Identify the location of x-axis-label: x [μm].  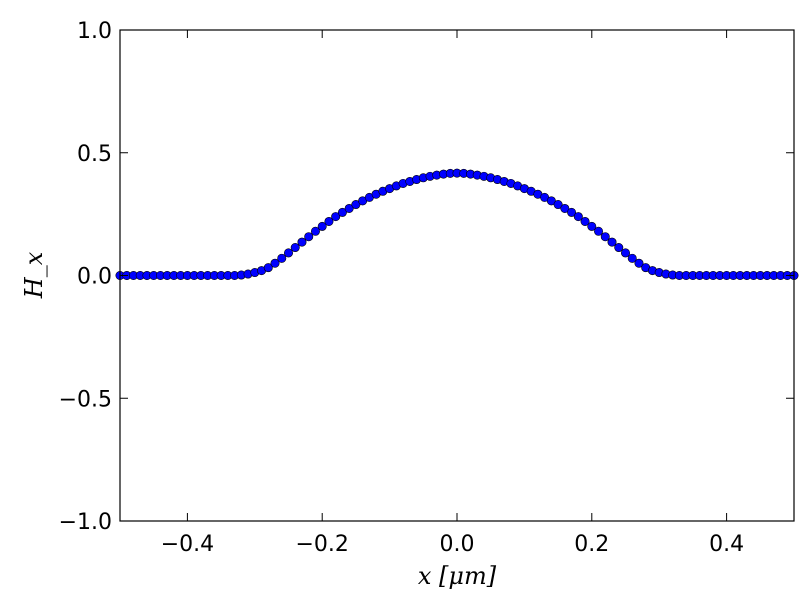
(457, 576).